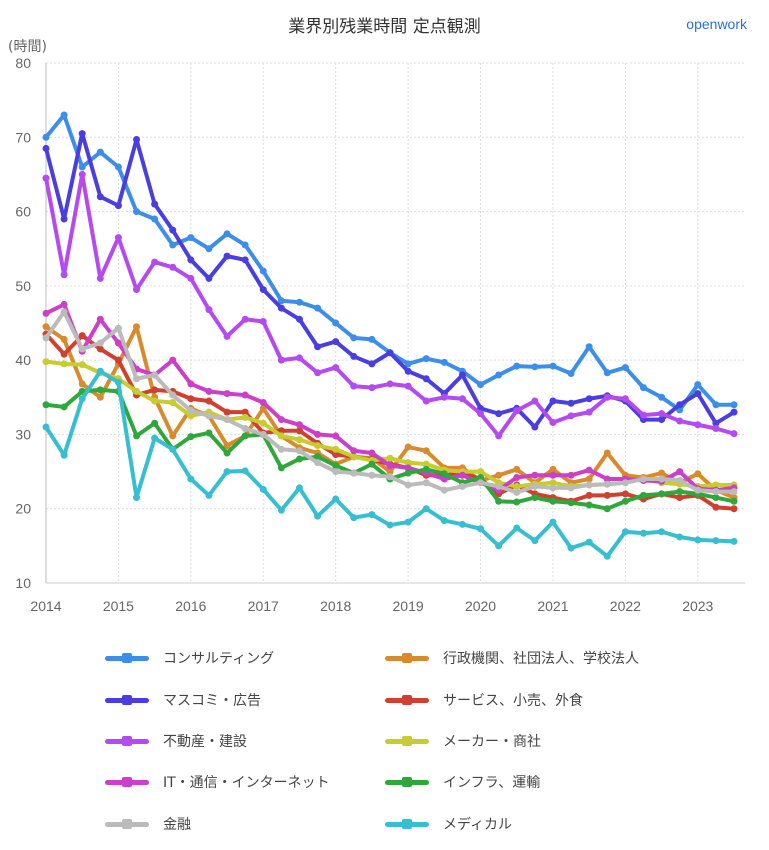  Describe the element at coordinates (335, 606) in the screenshot. I see `x-tick-label: 2018` at that location.